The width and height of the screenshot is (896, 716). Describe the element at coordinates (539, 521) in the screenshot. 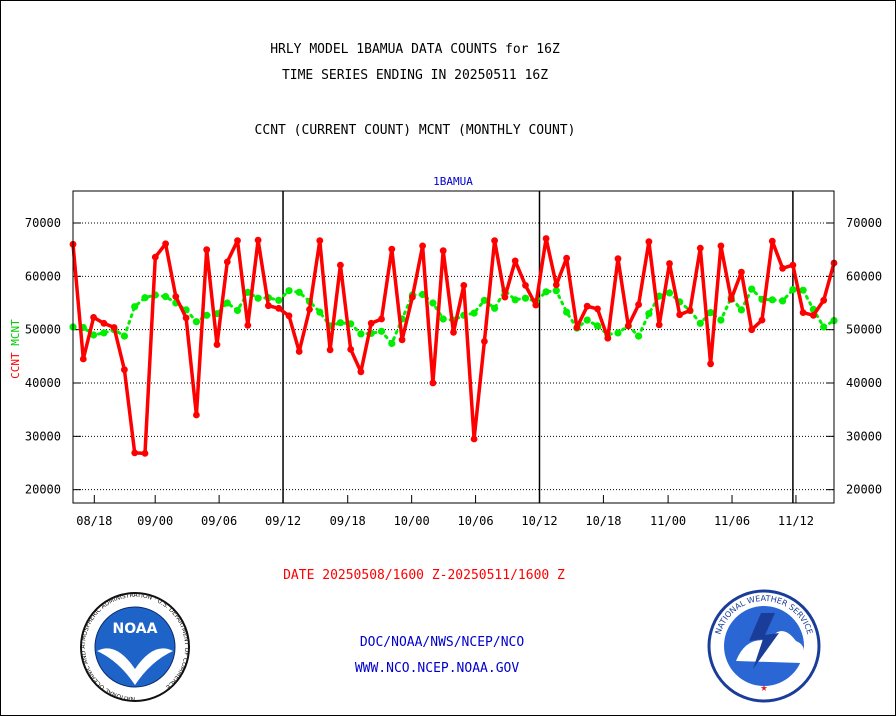

I see `x-tick-label: 10/12` at that location.